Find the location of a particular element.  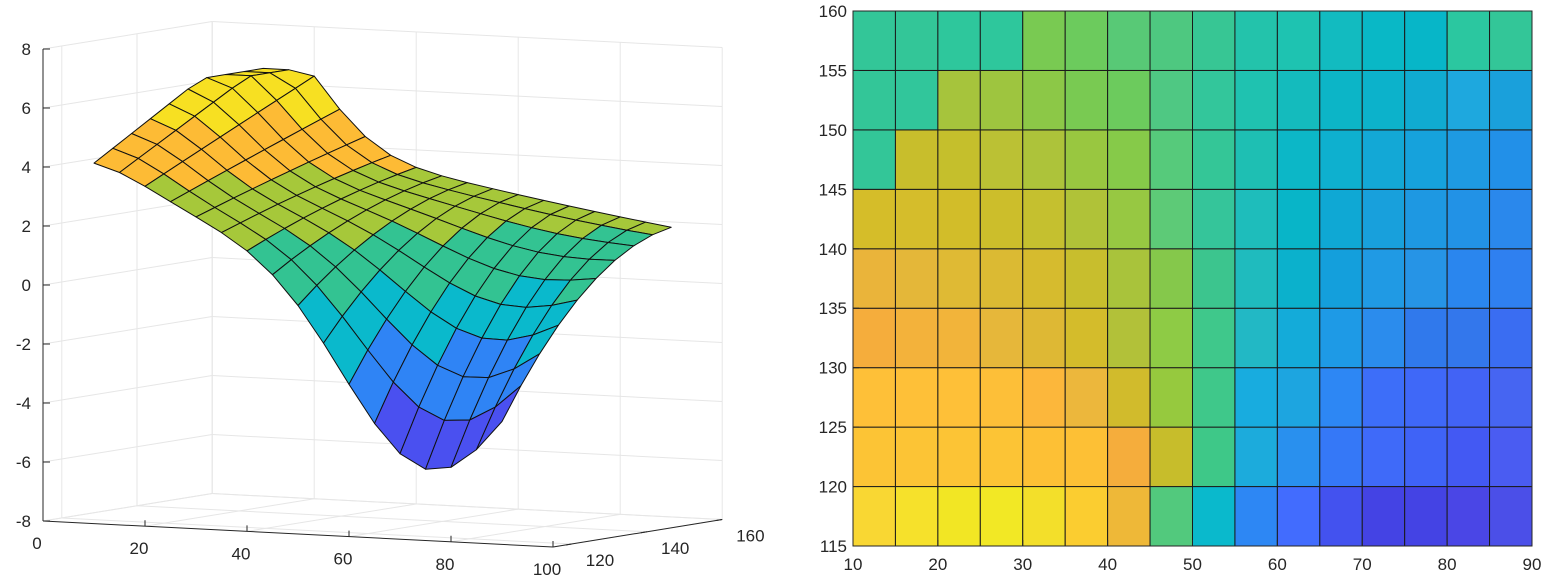

heatmap-y-tick-label: 150 is located at coordinates (833, 130).